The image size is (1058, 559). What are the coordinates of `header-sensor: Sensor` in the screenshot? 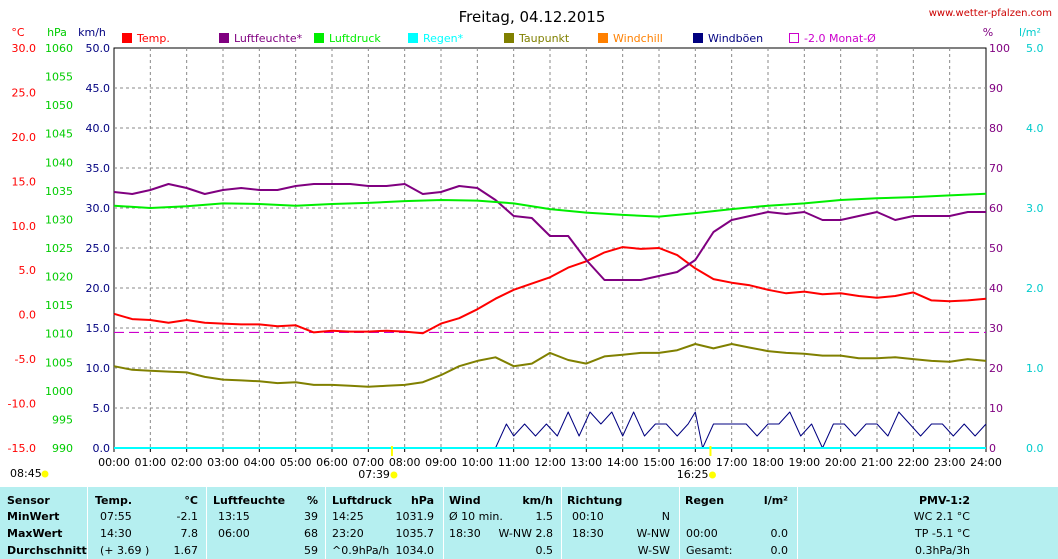 It's located at (28, 500).